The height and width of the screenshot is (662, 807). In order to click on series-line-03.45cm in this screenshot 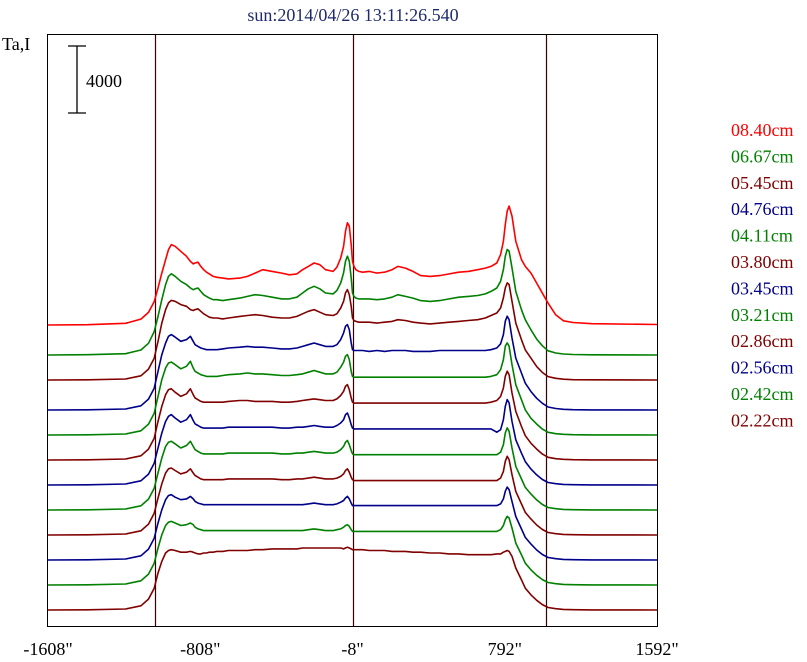, I will do `click(352, 442)`.